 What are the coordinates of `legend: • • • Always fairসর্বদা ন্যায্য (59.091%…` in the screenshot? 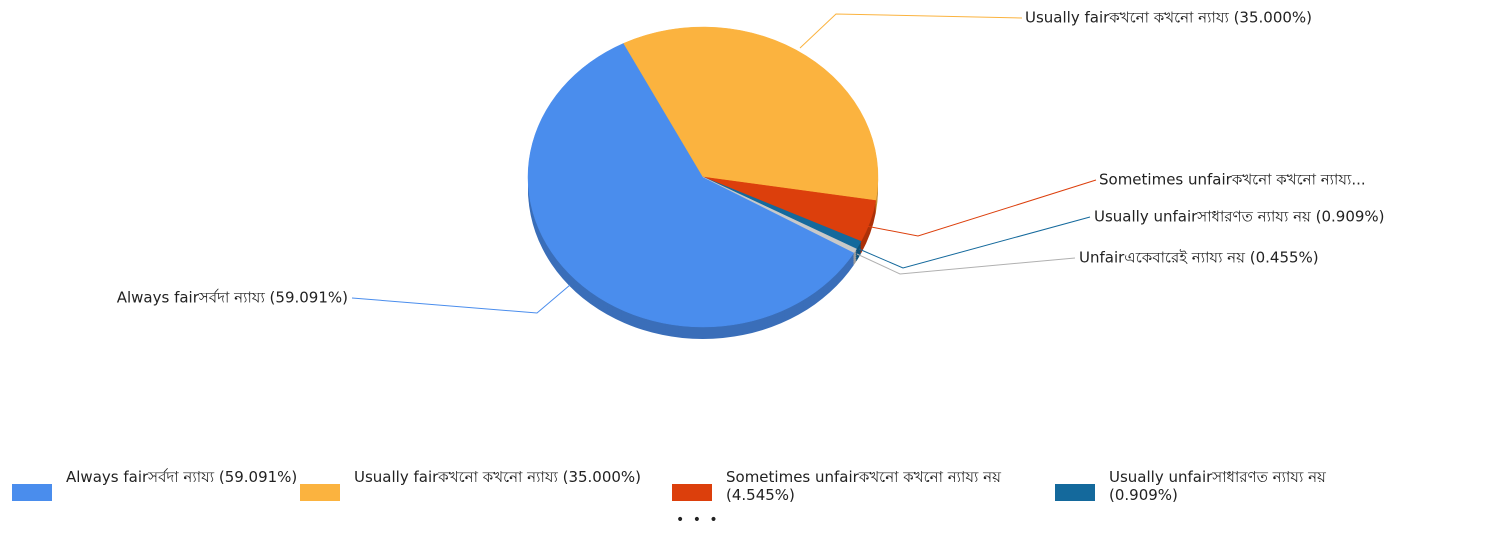 It's located at (753, 500).